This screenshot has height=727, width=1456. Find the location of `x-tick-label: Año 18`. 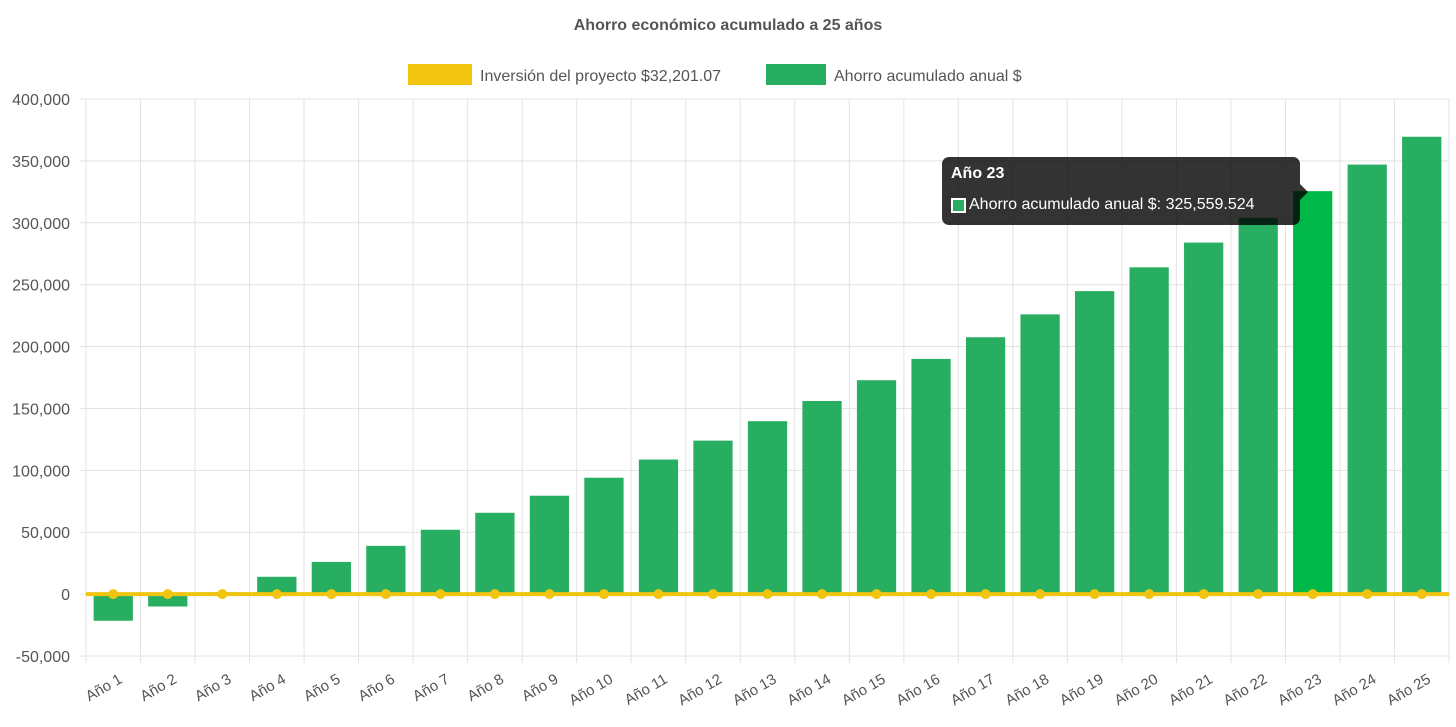

x-tick-label: Año 18 is located at coordinates (1027, 690).